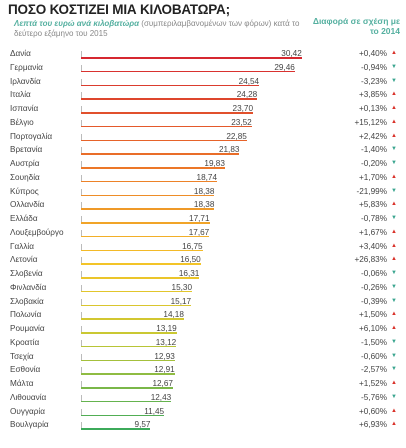  Describe the element at coordinates (77, 23) in the screenshot. I see `subtitle-unit: Λεπτά του ευρώ ανά κιλοβατώρα` at that location.